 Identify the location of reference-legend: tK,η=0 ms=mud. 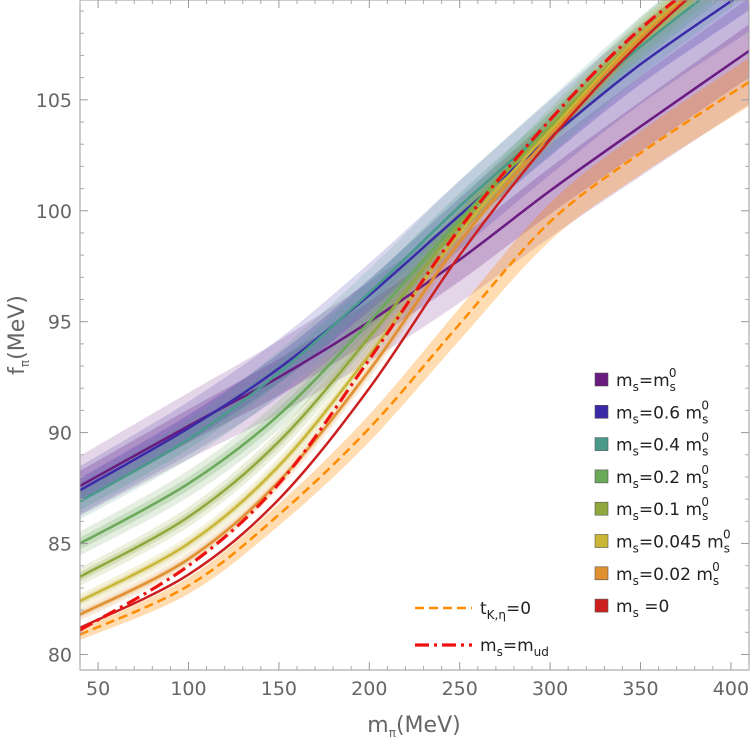
(482, 629).